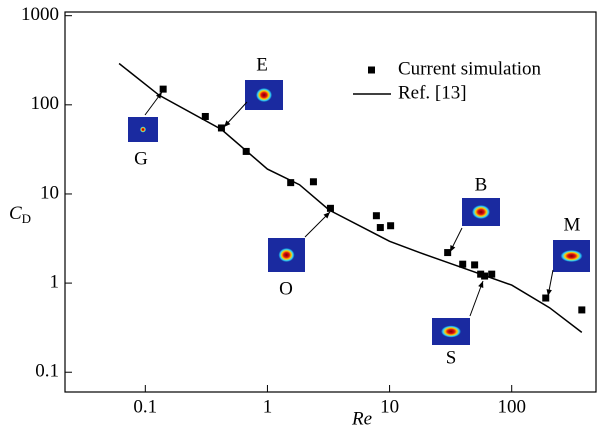  Describe the element at coordinates (49, 192) in the screenshot. I see `y-tick-label: 10` at that location.